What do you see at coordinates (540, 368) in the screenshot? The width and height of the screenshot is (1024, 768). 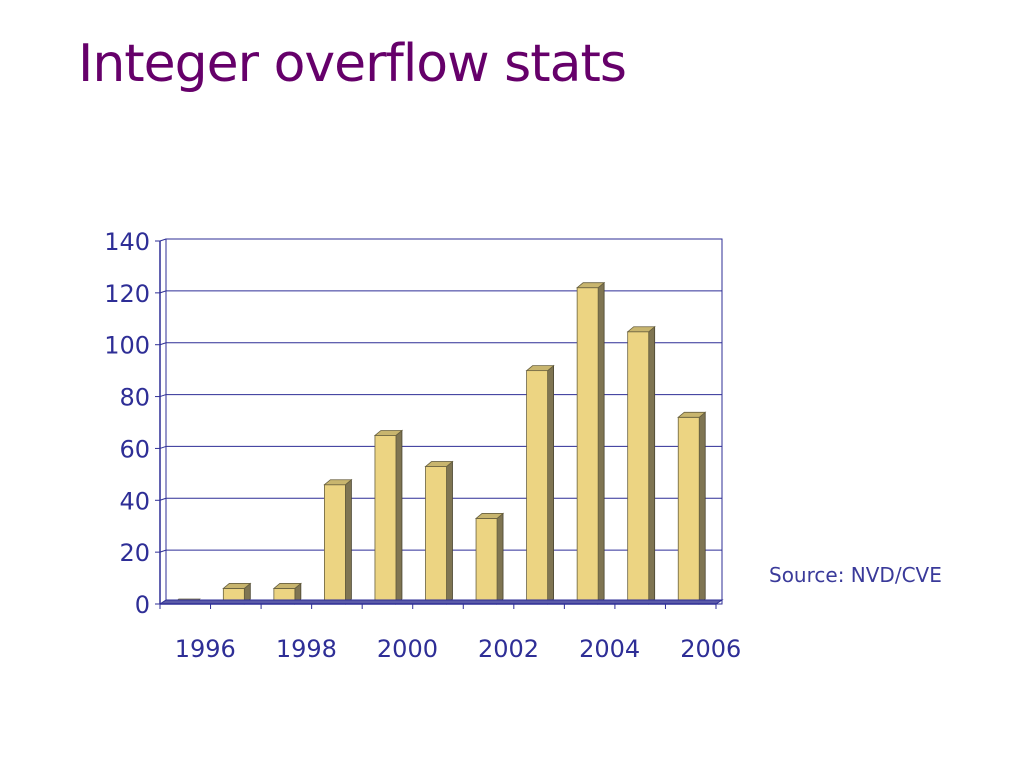 I see `bar-top-2003` at bounding box center [540, 368].